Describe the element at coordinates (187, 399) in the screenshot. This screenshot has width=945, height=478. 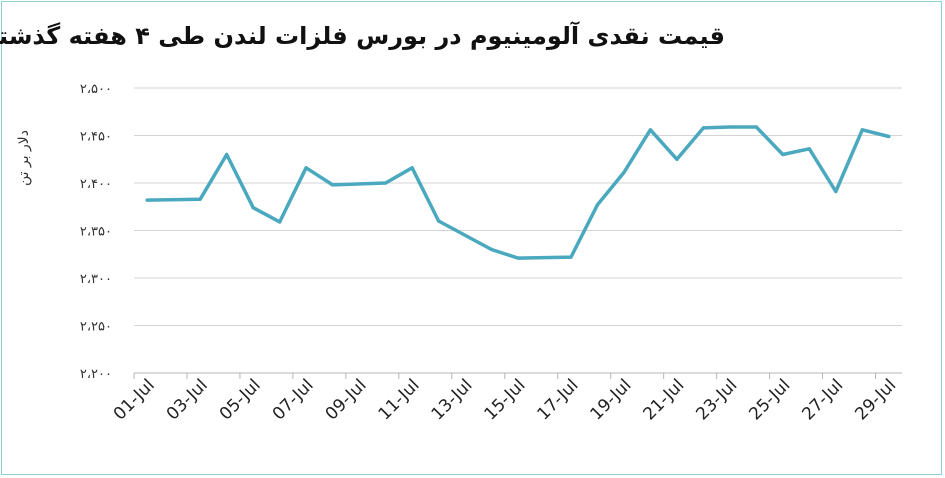
I see `x-tick-label: 03-Jul` at that location.